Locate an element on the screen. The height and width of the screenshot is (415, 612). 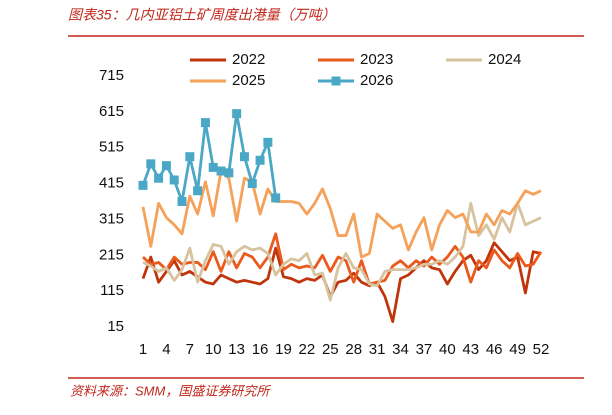
x-tick-label: 25 is located at coordinates (330, 349).